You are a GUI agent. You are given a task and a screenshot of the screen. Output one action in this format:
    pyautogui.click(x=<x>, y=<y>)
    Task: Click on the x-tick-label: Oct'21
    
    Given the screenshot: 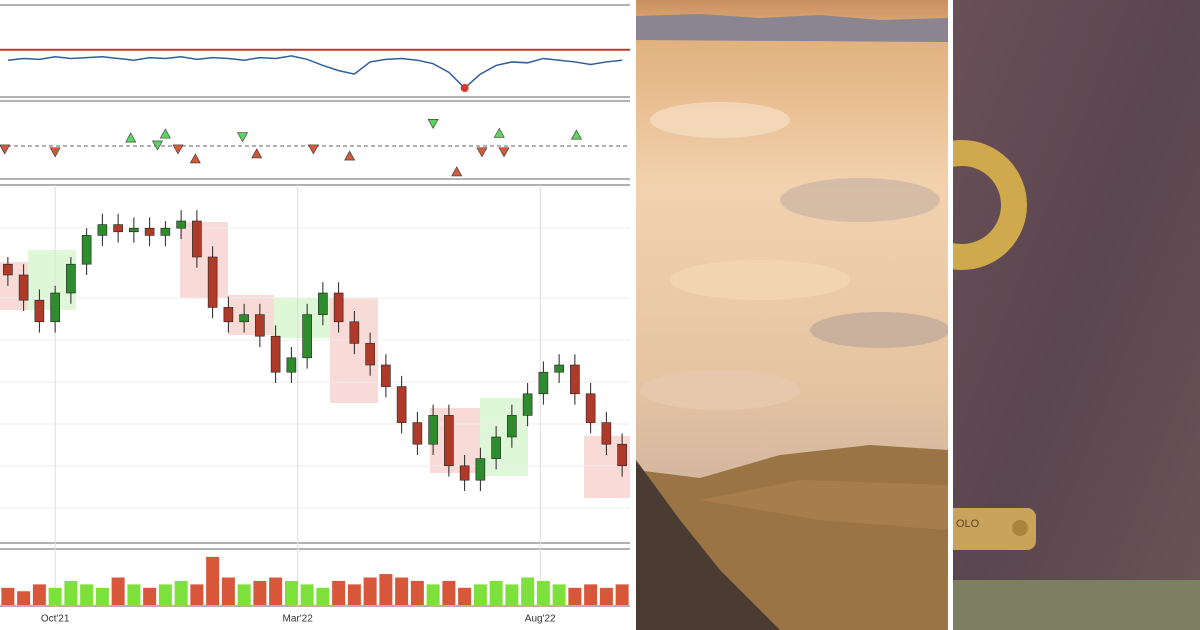 What is the action you would take?
    pyautogui.click(x=55, y=619)
    